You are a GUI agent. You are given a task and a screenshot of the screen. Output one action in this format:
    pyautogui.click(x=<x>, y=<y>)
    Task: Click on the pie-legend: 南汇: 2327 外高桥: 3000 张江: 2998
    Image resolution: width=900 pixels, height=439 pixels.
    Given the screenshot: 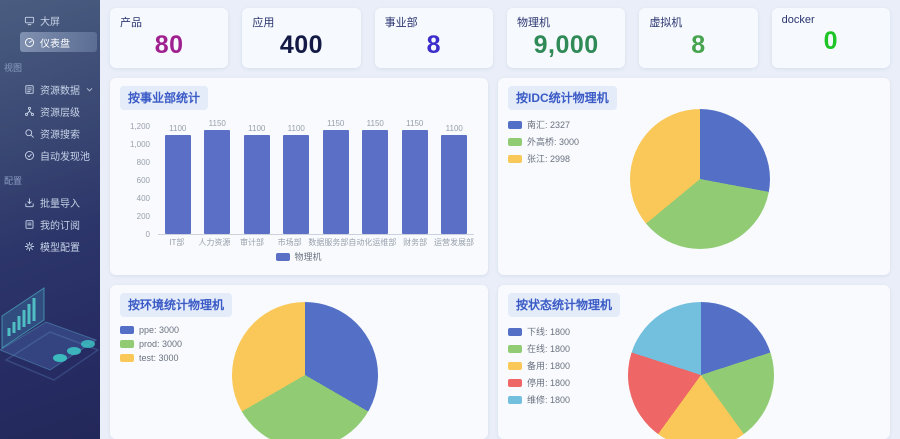 What is the action you would take?
    pyautogui.click(x=543, y=141)
    